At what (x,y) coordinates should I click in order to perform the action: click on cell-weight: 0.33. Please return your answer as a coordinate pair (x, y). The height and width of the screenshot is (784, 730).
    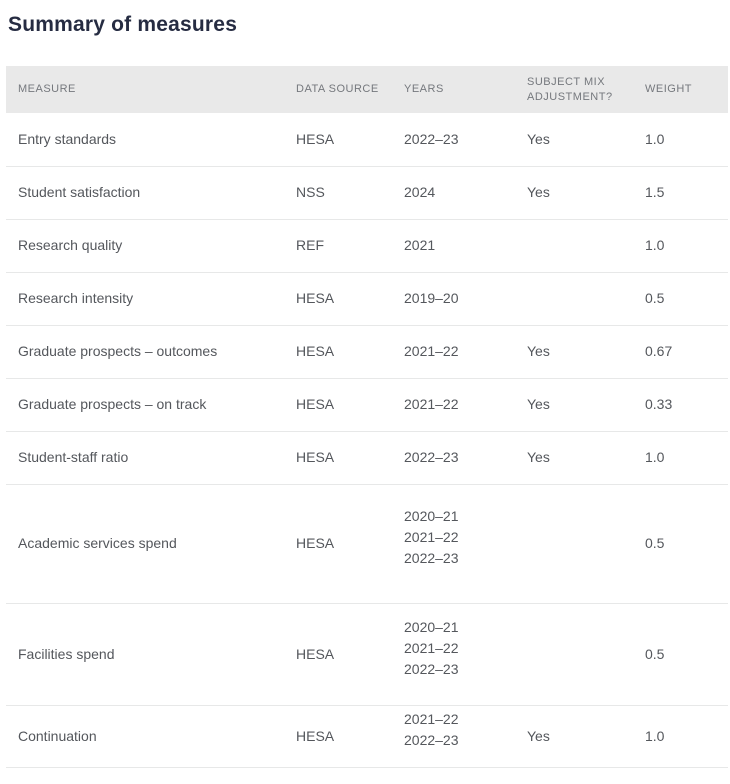
    Looking at the image, I should click on (659, 404).